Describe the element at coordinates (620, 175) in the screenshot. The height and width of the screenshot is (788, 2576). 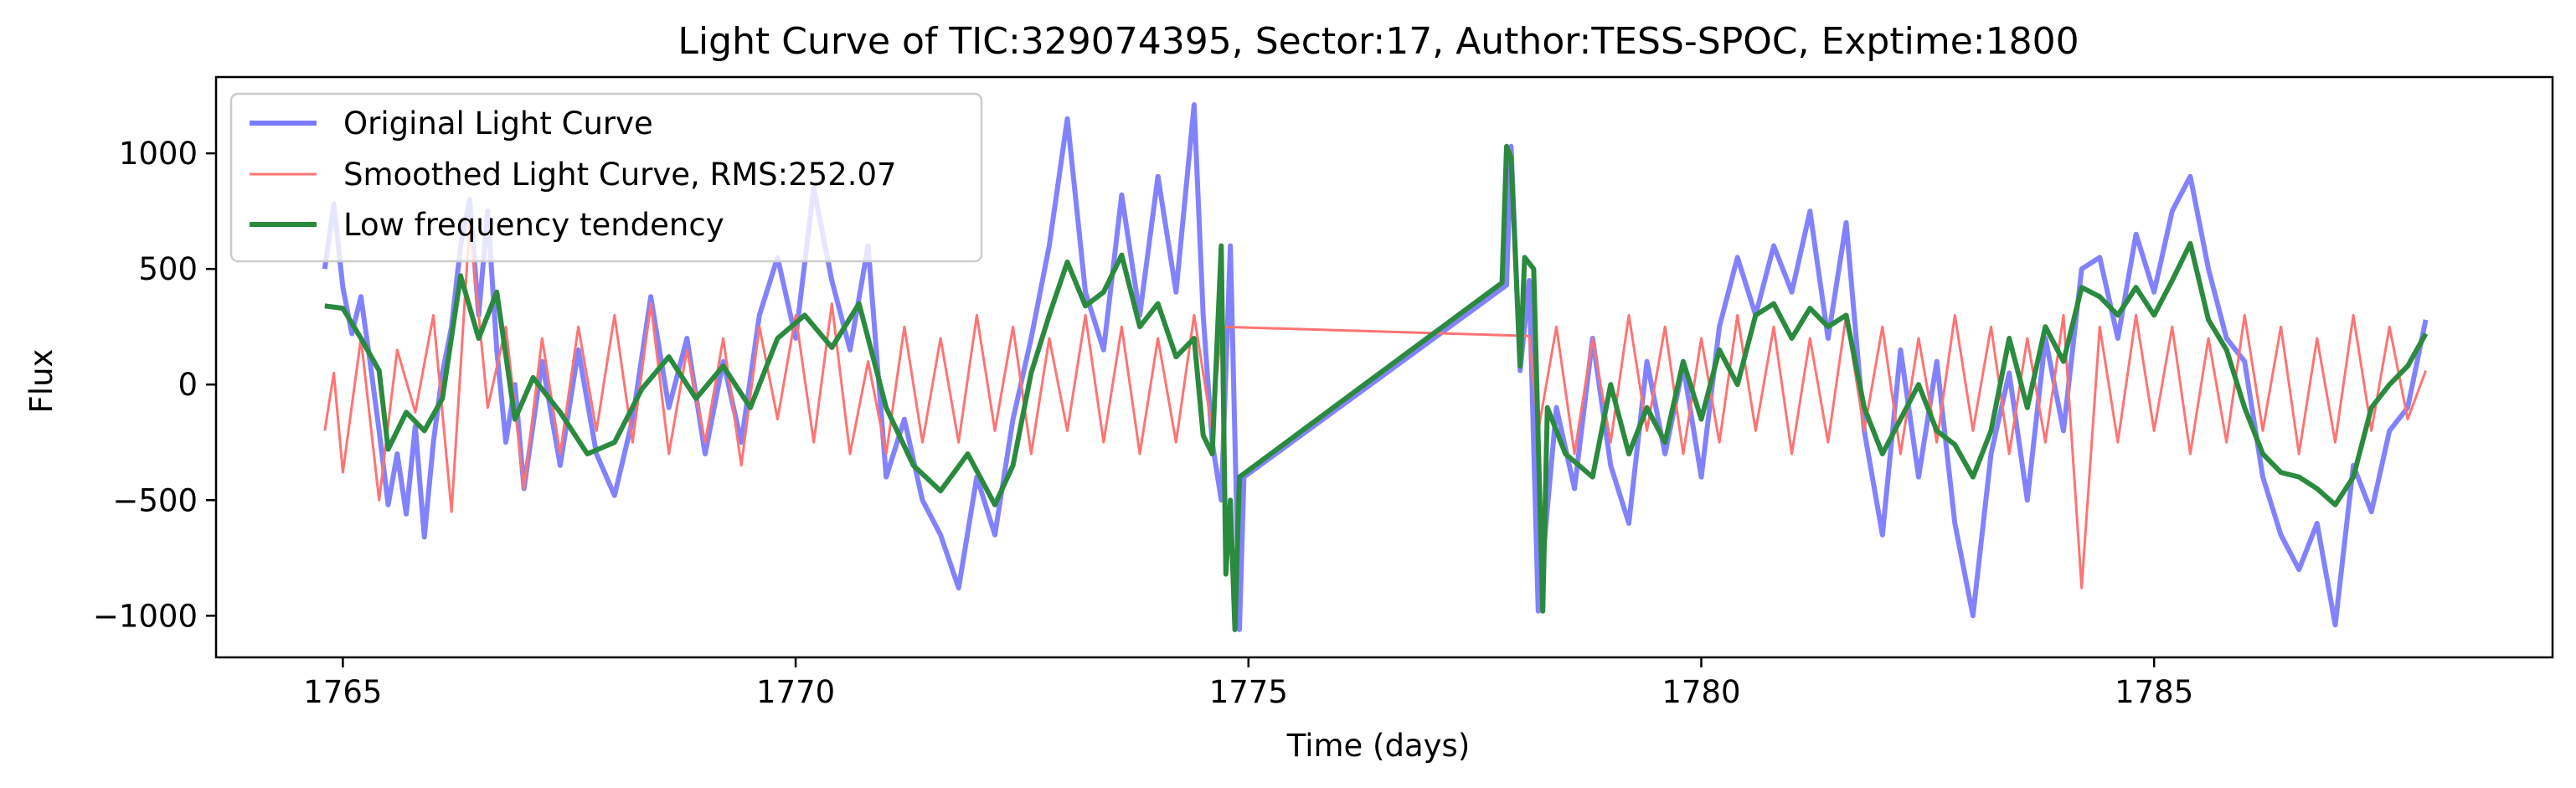
I see `legend-label-smoothed: Smoothed Light Curve, RMS:252.07` at that location.